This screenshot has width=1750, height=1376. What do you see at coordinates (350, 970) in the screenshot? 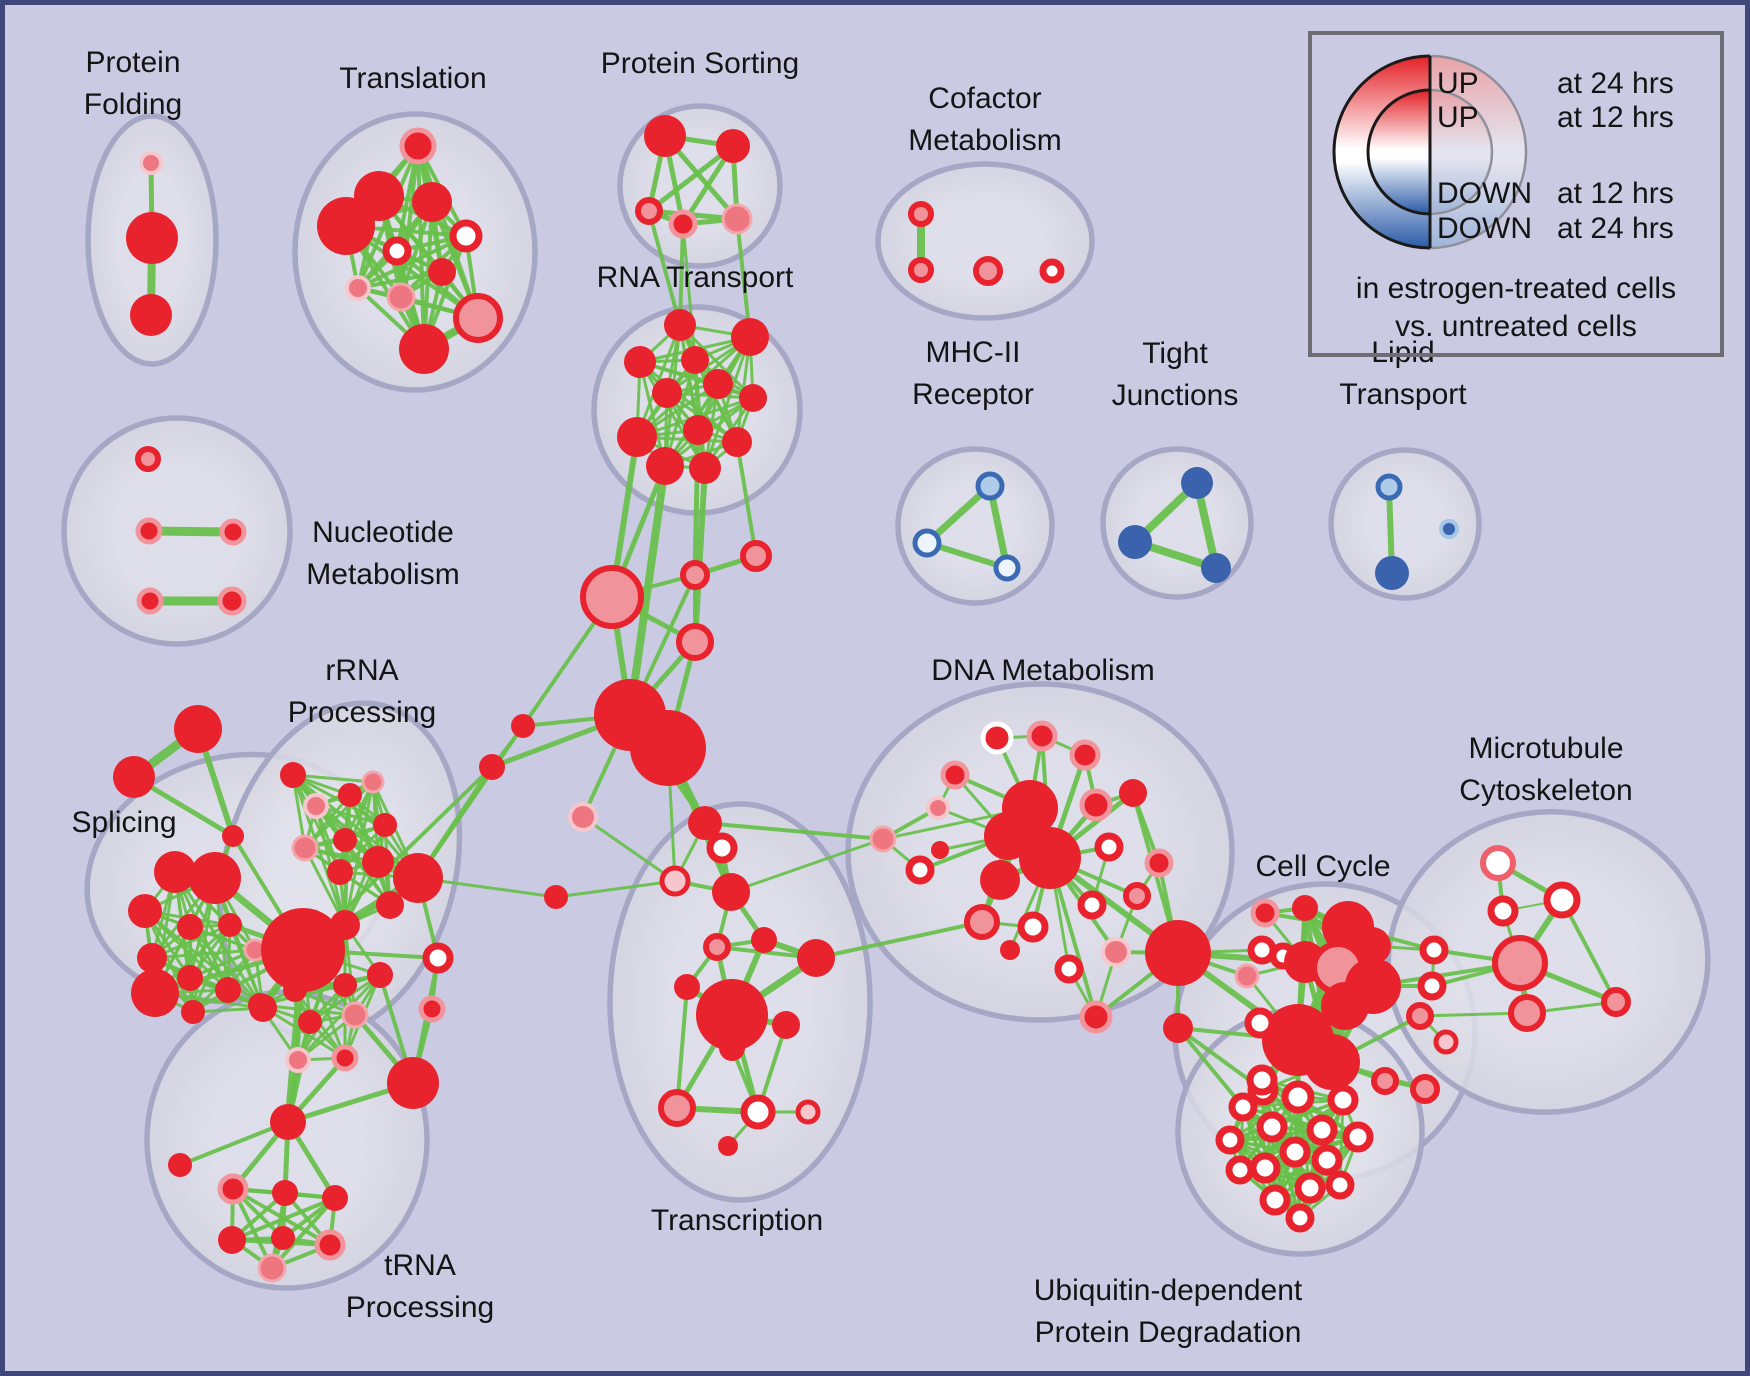
I see `edge-rr11-rr19` at bounding box center [350, 970].